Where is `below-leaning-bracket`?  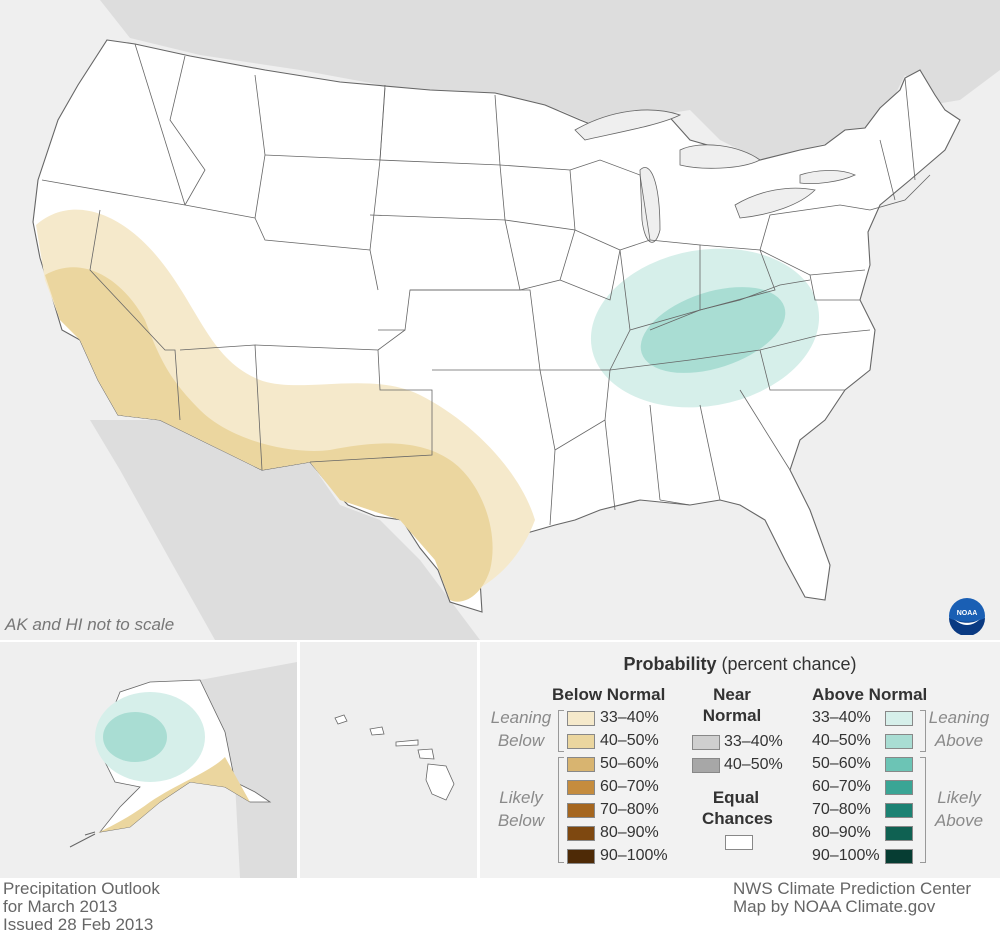
below-leaning-bracket is located at coordinates (561, 731).